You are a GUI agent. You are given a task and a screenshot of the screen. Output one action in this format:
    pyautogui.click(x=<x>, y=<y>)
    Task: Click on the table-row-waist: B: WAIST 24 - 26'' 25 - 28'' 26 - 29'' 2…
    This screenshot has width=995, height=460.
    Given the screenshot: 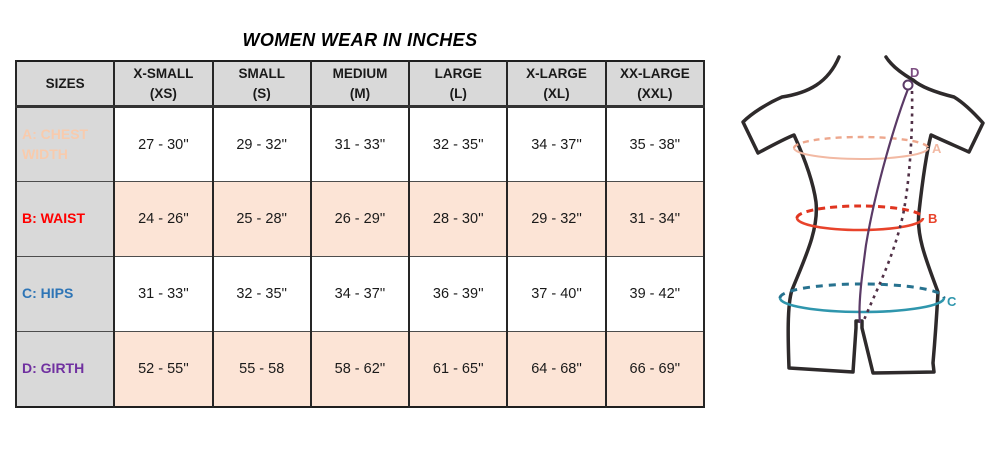 What is the action you would take?
    pyautogui.click(x=360, y=219)
    